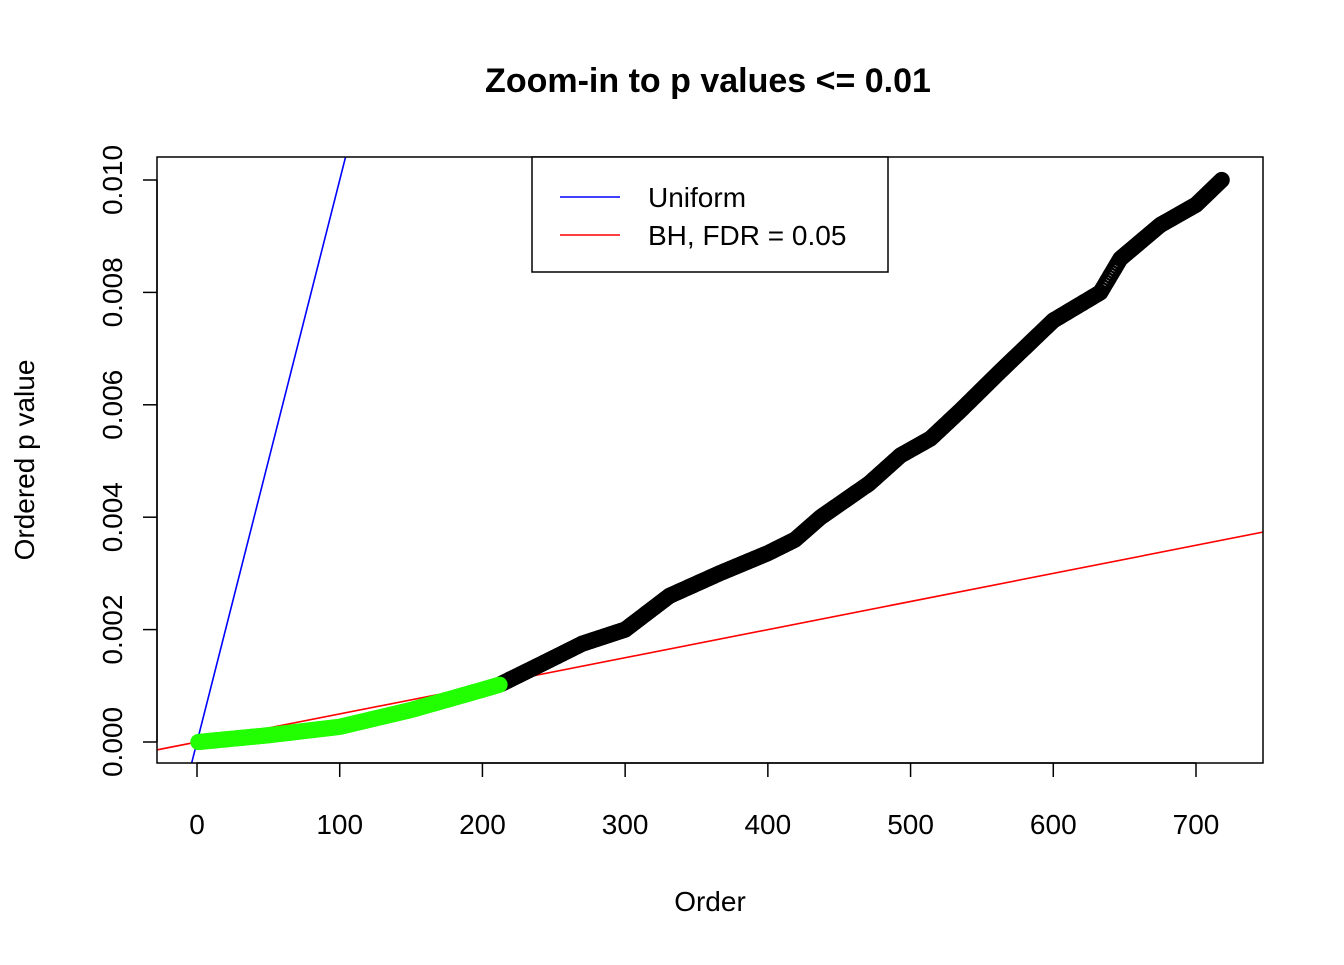 The image size is (1344, 965). What do you see at coordinates (697, 197) in the screenshot?
I see `legend-label-uniform: Uniform` at bounding box center [697, 197].